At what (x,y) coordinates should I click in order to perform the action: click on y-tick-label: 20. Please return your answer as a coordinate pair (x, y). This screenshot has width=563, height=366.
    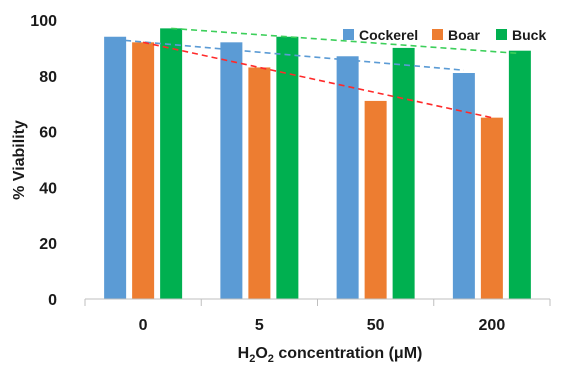
    Looking at the image, I should click on (48, 244).